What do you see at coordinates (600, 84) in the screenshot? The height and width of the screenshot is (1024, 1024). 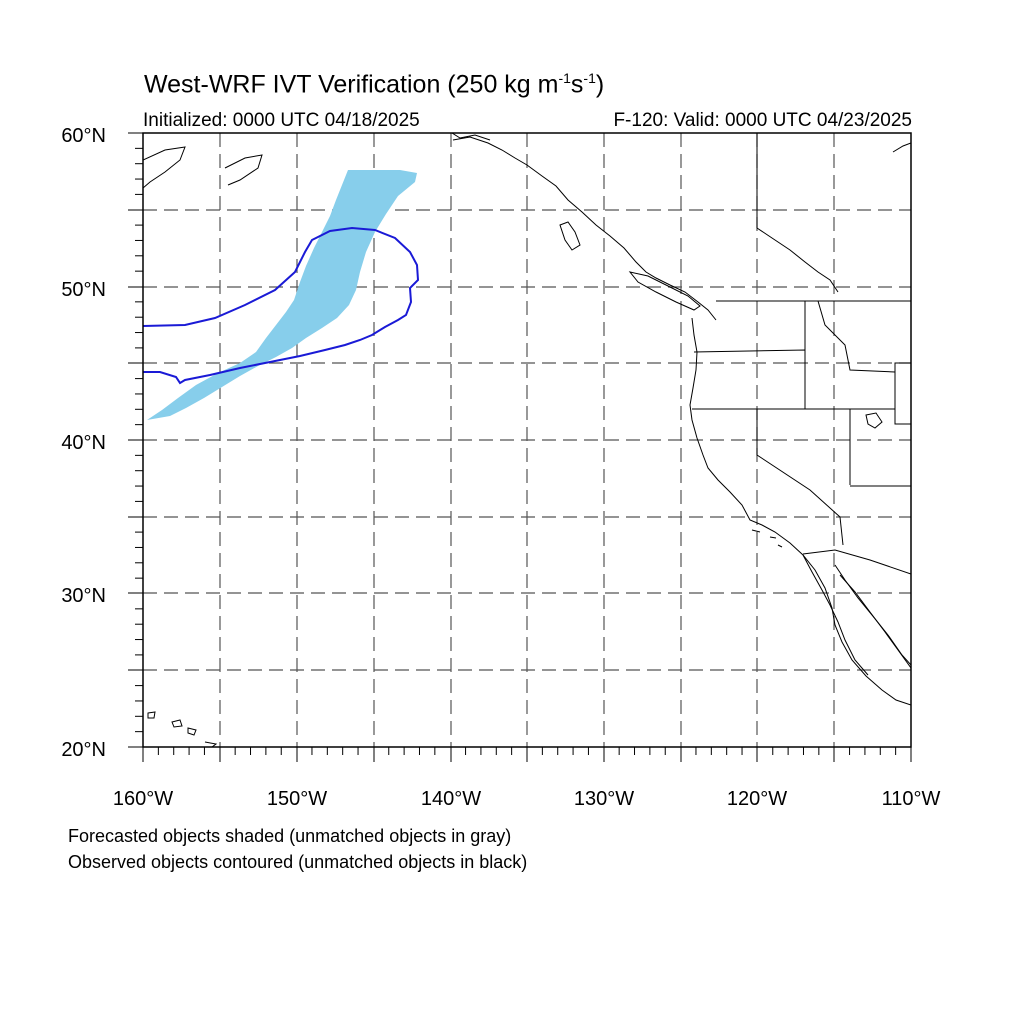 I see `title-end: )` at bounding box center [600, 84].